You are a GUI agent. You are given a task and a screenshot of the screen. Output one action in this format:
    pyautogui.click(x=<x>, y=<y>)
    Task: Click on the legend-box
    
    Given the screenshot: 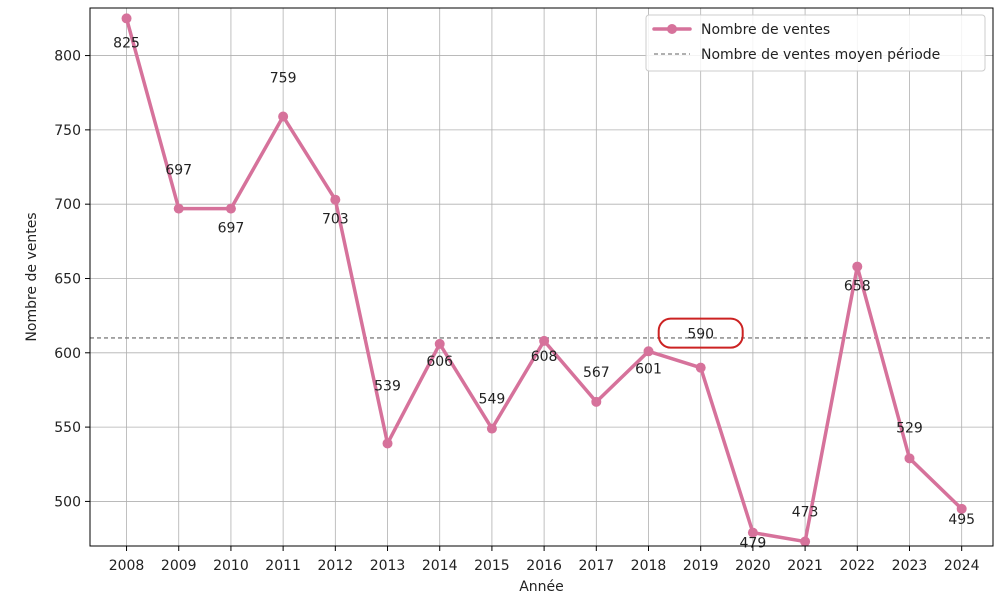 What is the action you would take?
    pyautogui.click(x=815, y=43)
    